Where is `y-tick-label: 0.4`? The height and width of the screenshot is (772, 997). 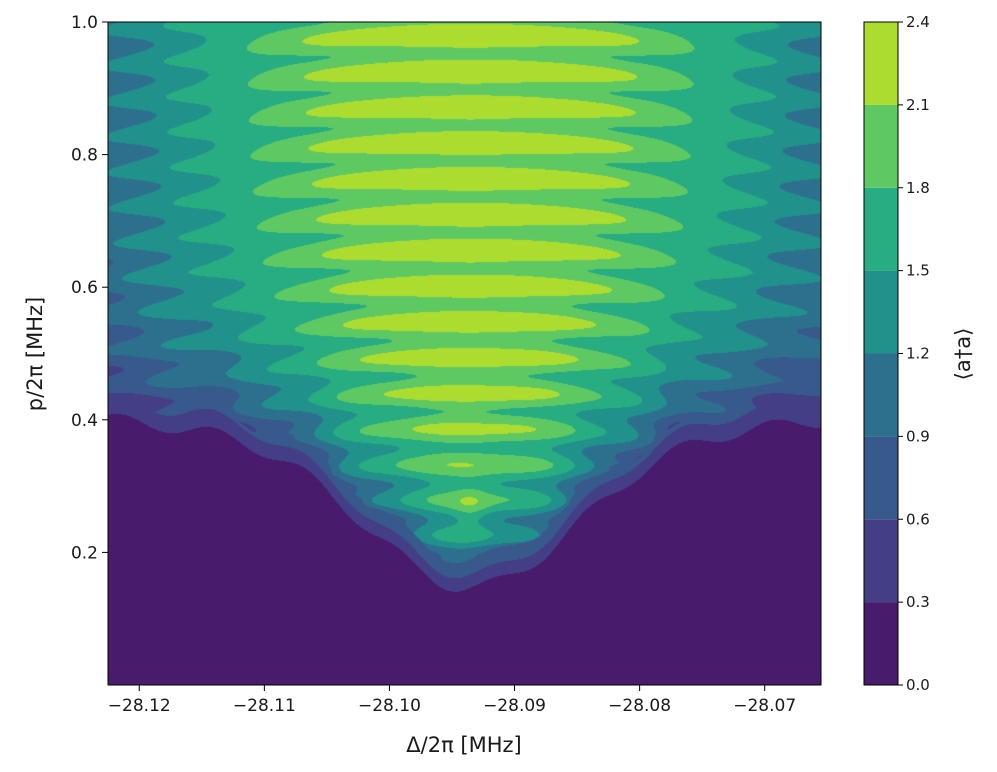
y-tick-label: 0.4 is located at coordinates (84, 421).